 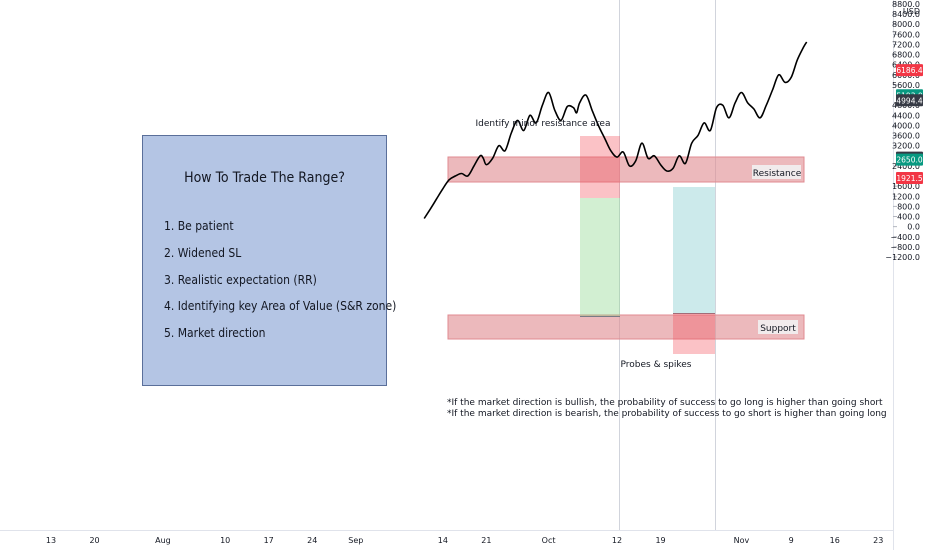 I want to click on x-tick-label: 10, so click(x=225, y=540).